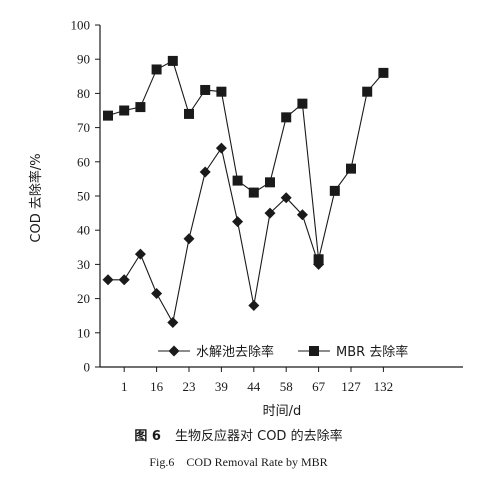 This screenshot has width=477, height=482. Describe the element at coordinates (83, 127) in the screenshot. I see `y-tick-label: 70` at that location.